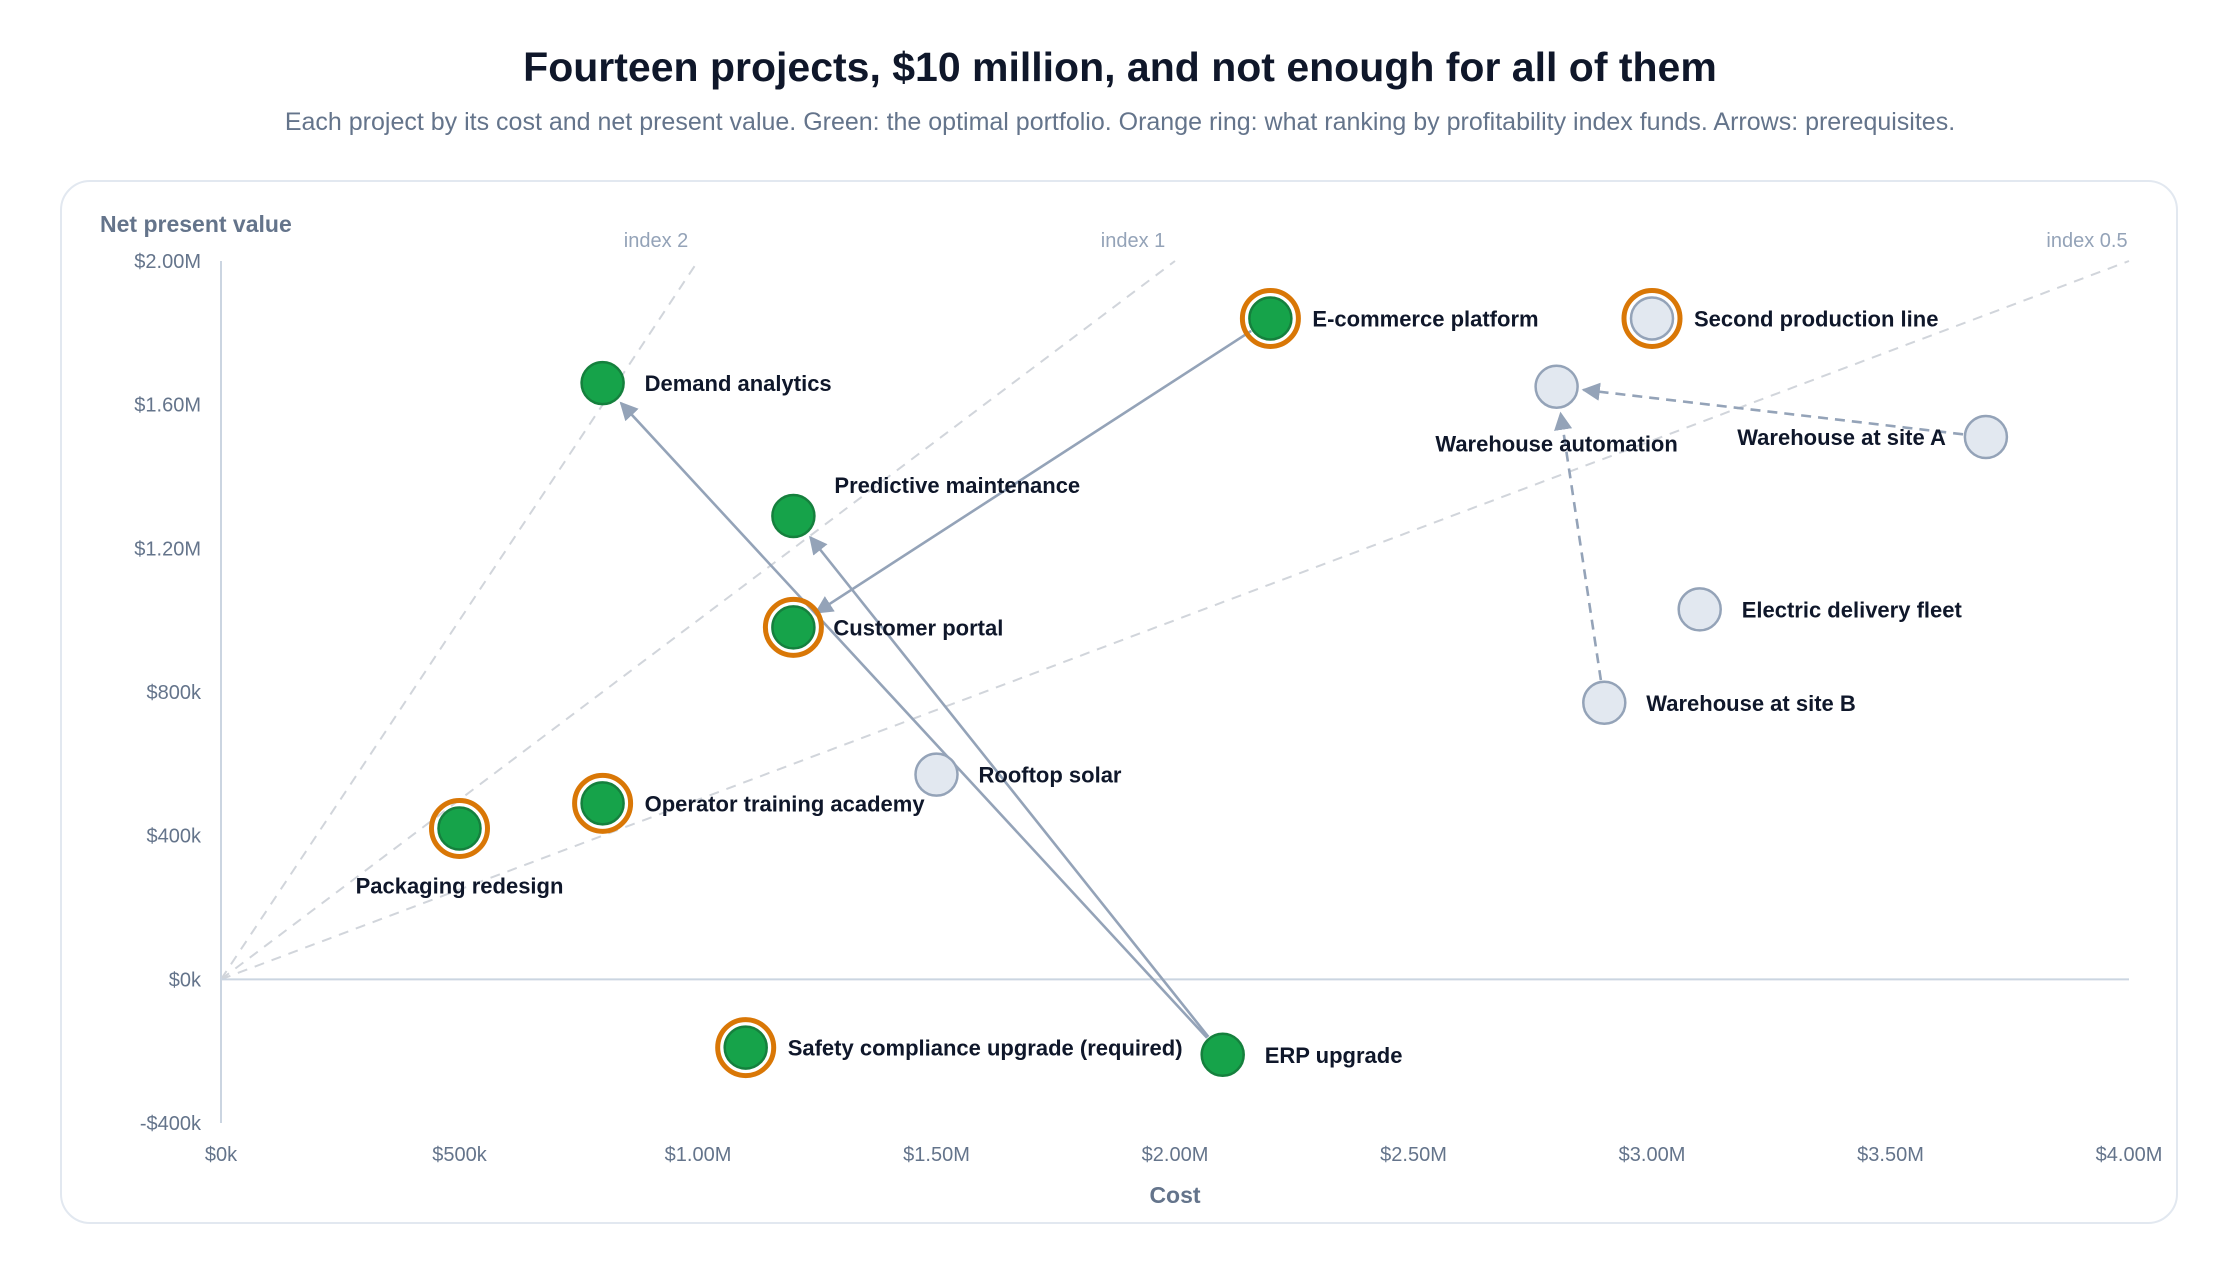  Describe the element at coordinates (918, 627) in the screenshot. I see `project-label-portal: Customer portal` at that location.